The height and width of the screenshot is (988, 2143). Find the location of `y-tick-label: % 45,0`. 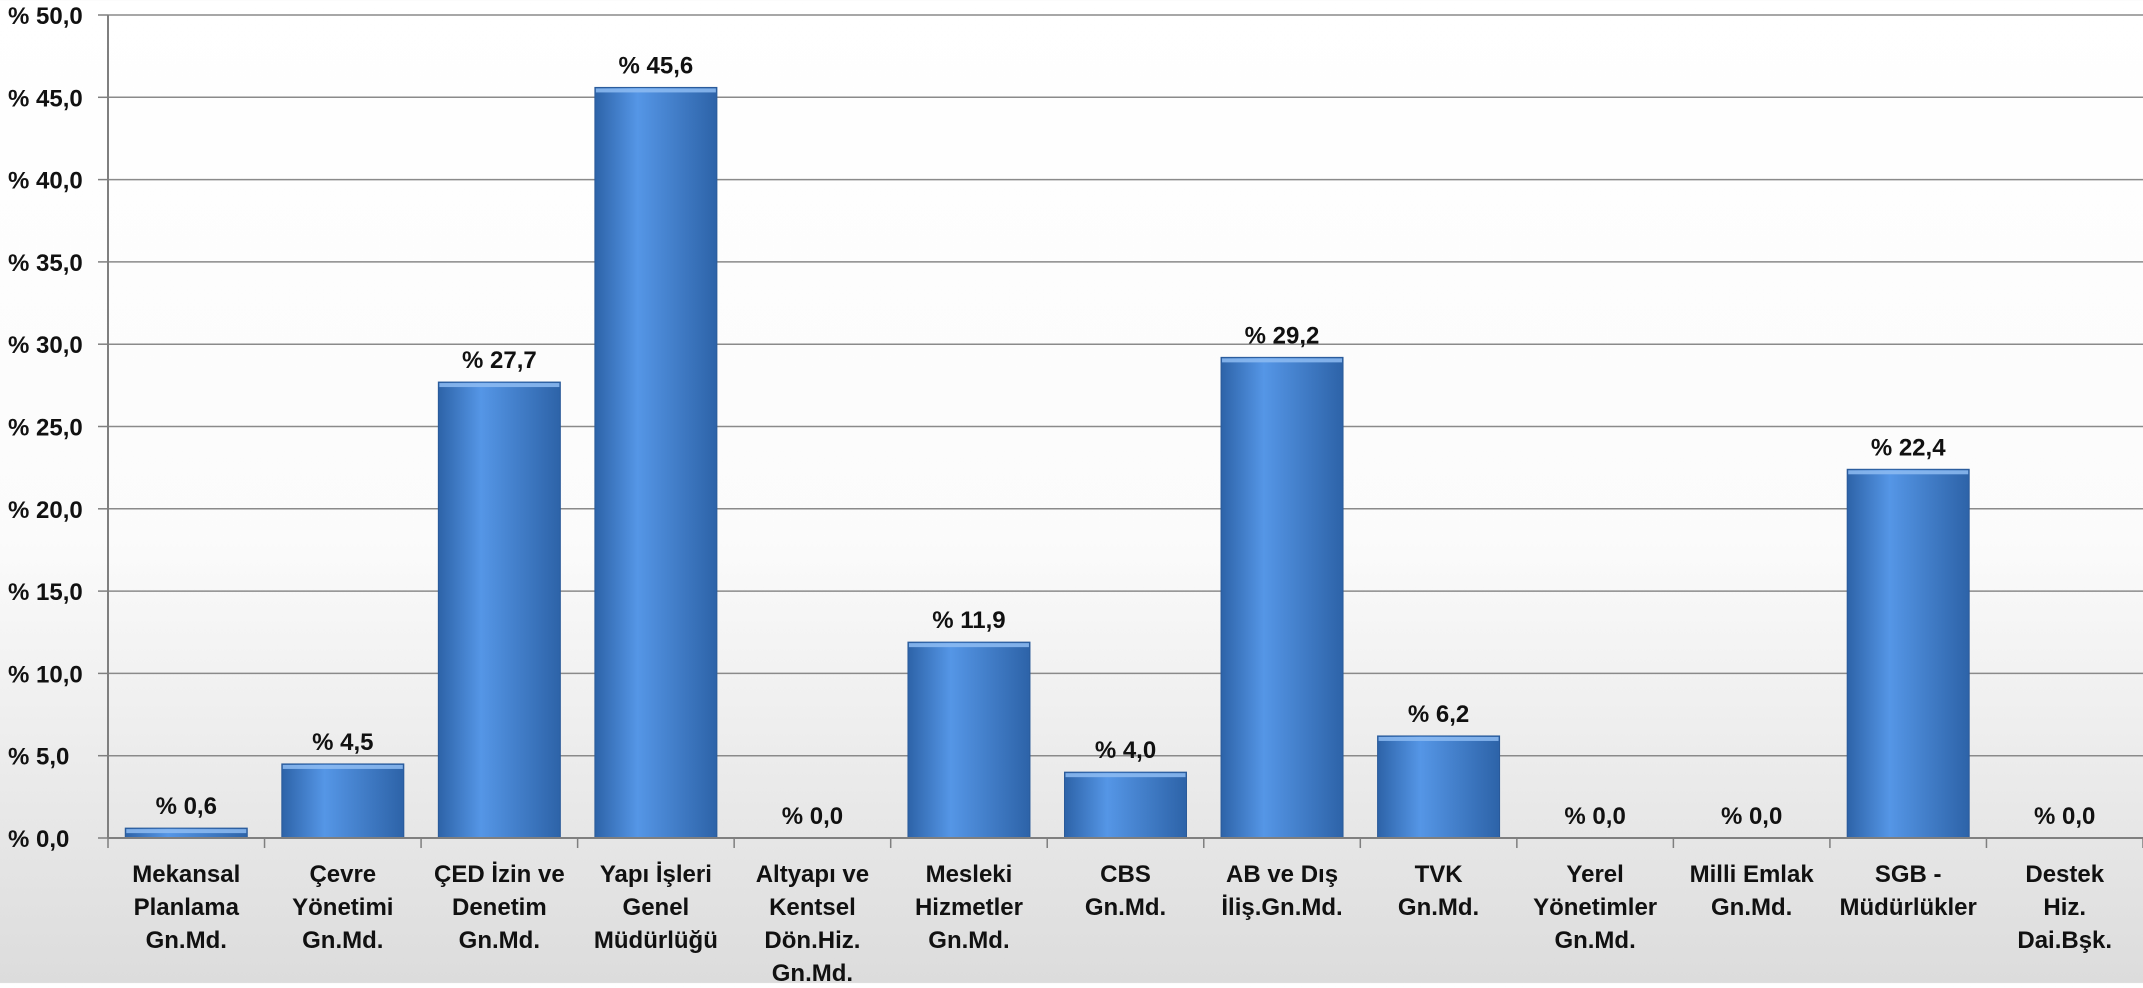

y-tick-label: % 45,0 is located at coordinates (45, 98).